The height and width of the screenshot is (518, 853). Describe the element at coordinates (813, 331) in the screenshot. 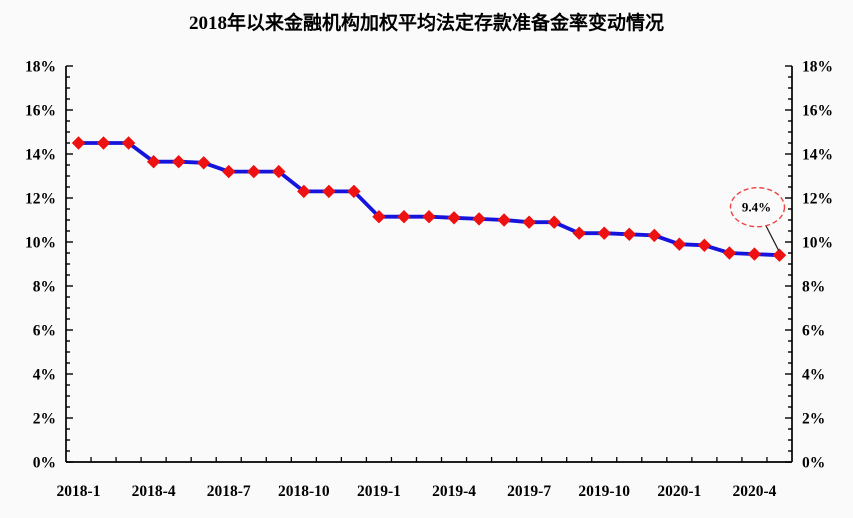

I see `y-tick-label-right-6: 6%` at that location.